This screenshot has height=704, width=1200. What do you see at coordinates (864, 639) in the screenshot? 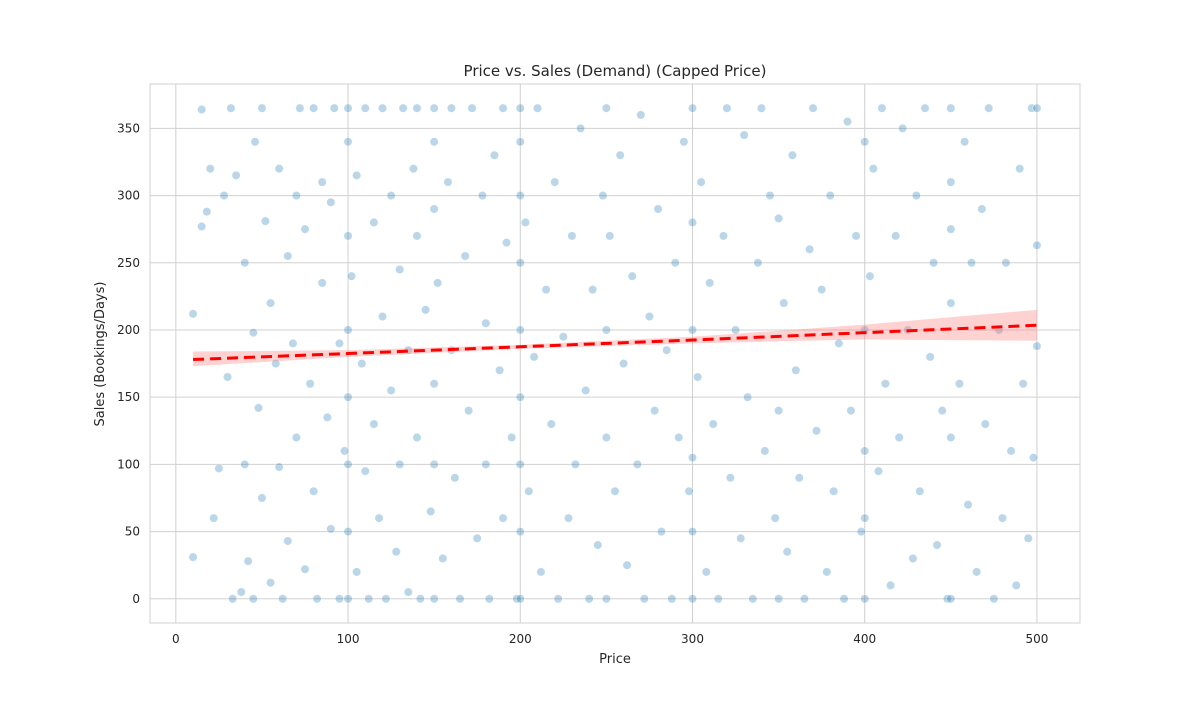
I see `x-tick-label: 400` at bounding box center [864, 639].